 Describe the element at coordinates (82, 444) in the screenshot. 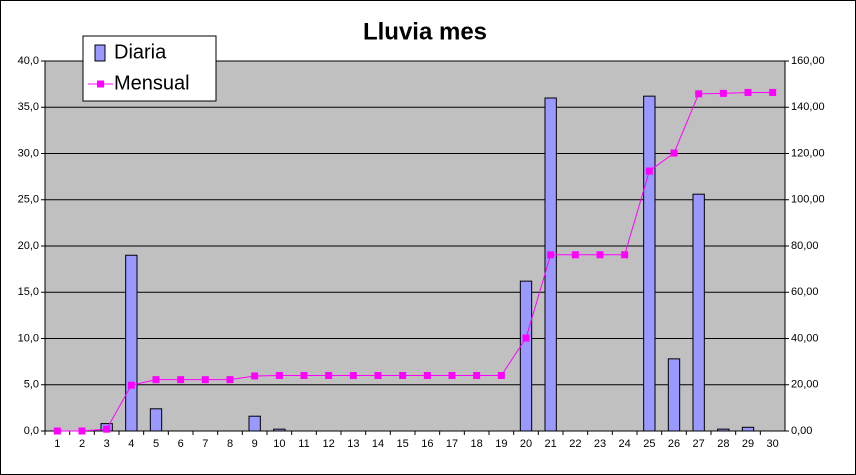

I see `x-tick-label: 2` at that location.